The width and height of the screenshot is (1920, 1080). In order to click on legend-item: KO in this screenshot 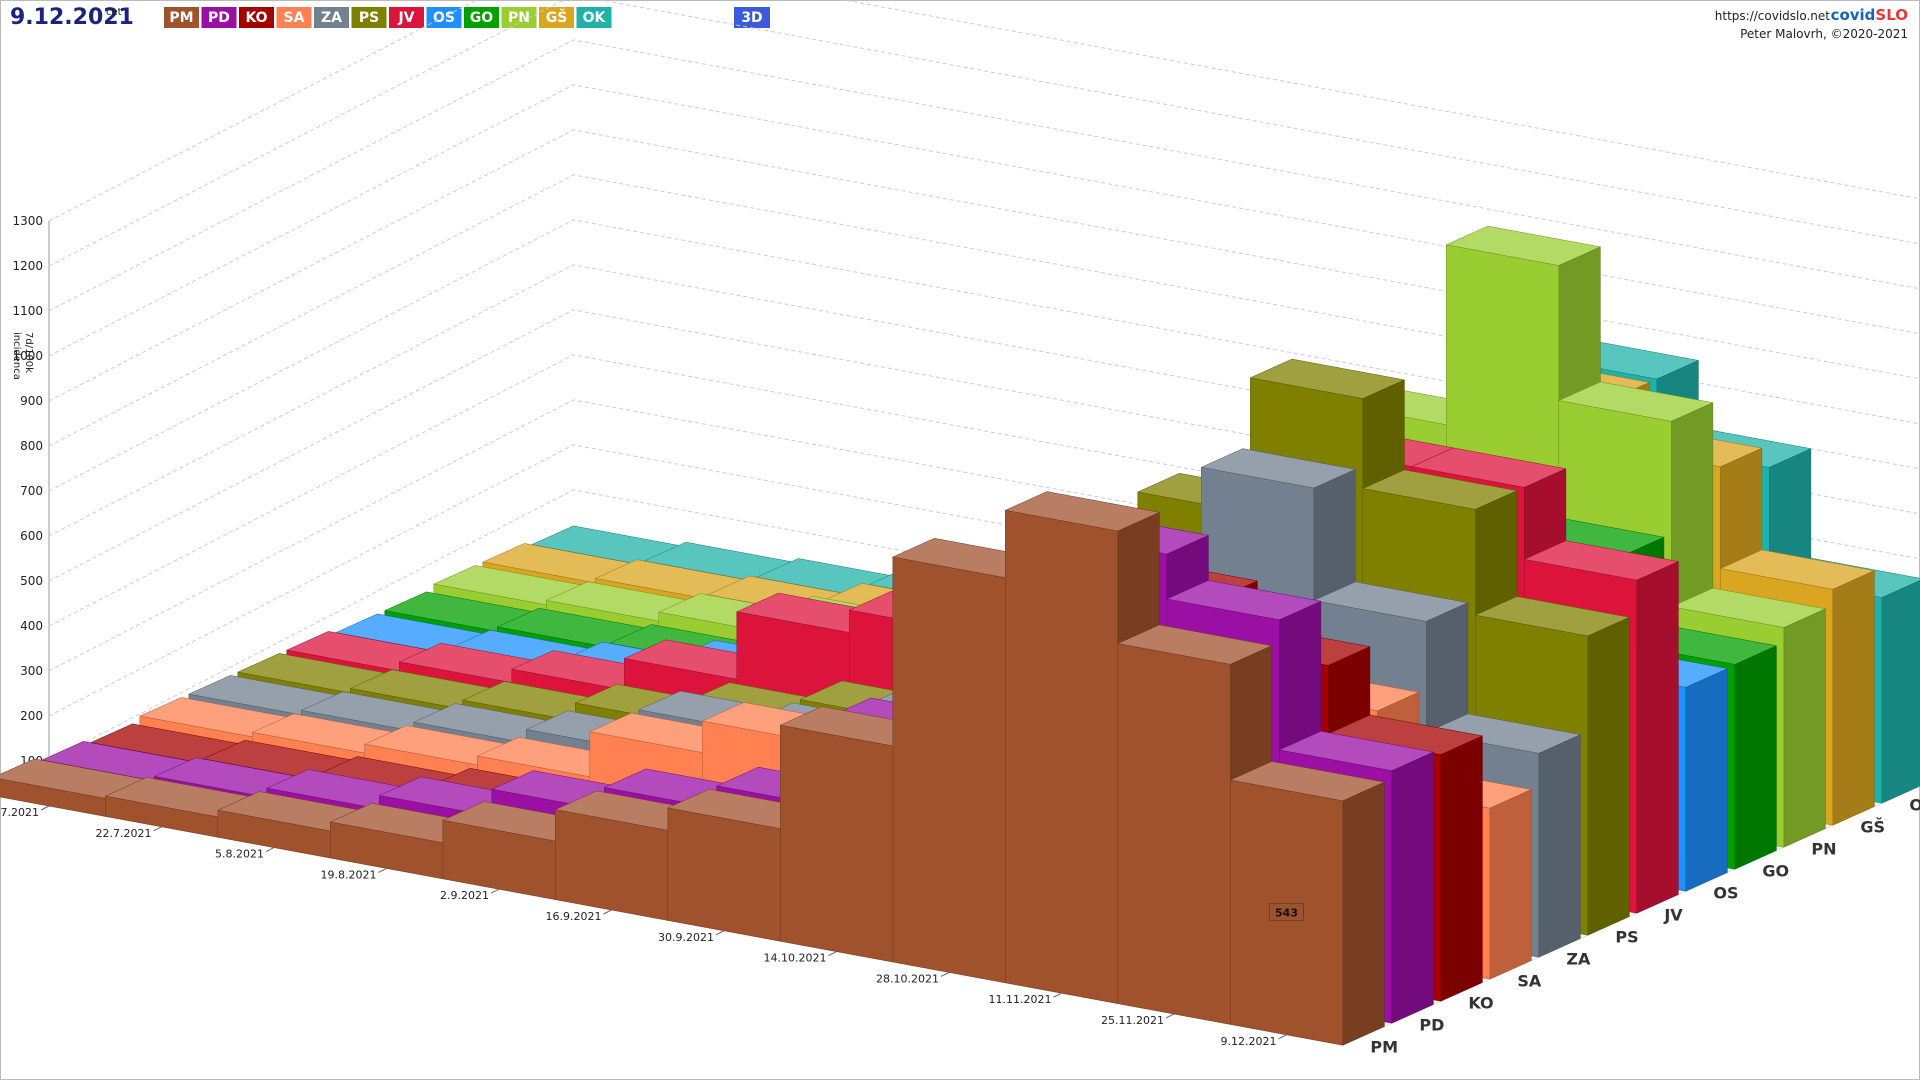, I will do `click(256, 17)`.